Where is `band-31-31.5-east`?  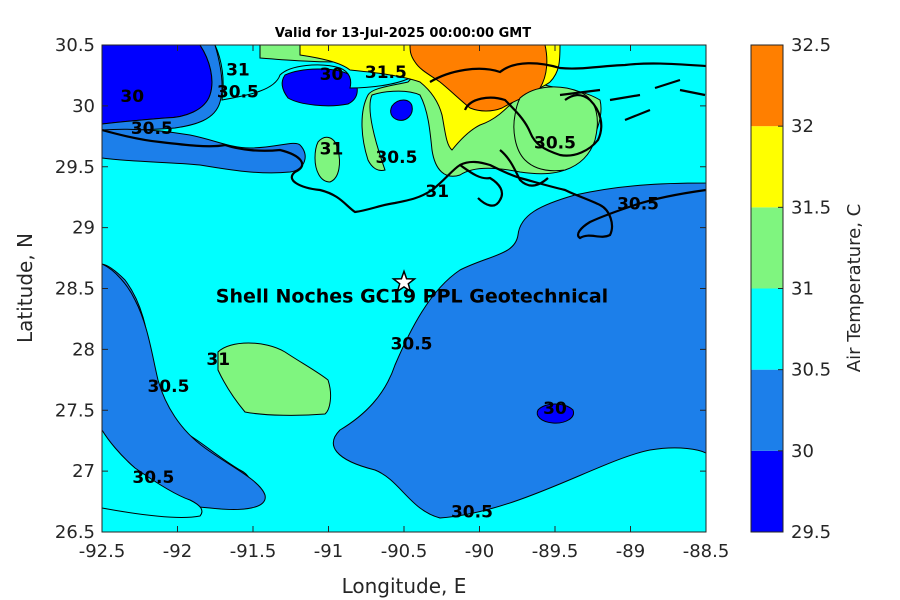 band-31-31.5-east is located at coordinates (555, 129).